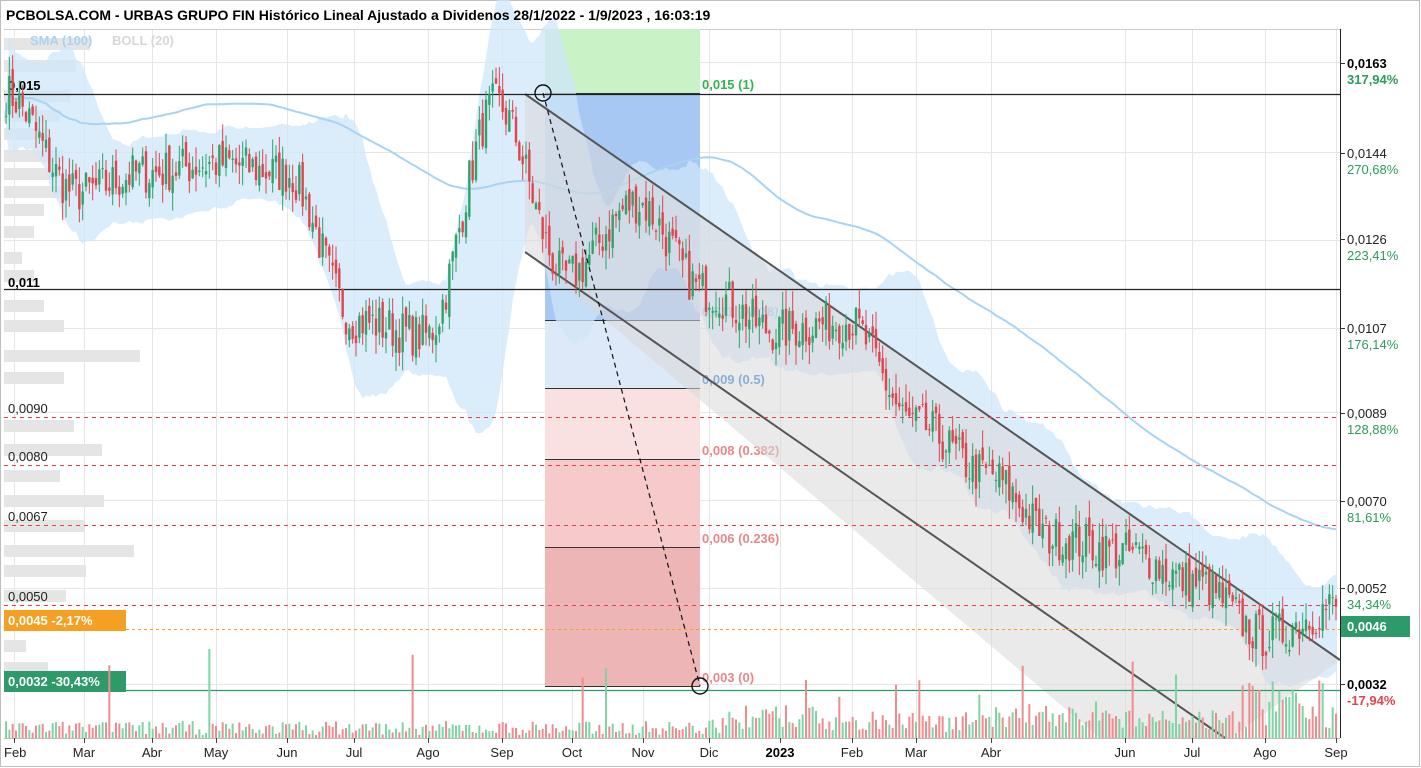 Image resolution: width=1421 pixels, height=768 pixels. I want to click on x-tick-label: Sep, so click(501, 752).